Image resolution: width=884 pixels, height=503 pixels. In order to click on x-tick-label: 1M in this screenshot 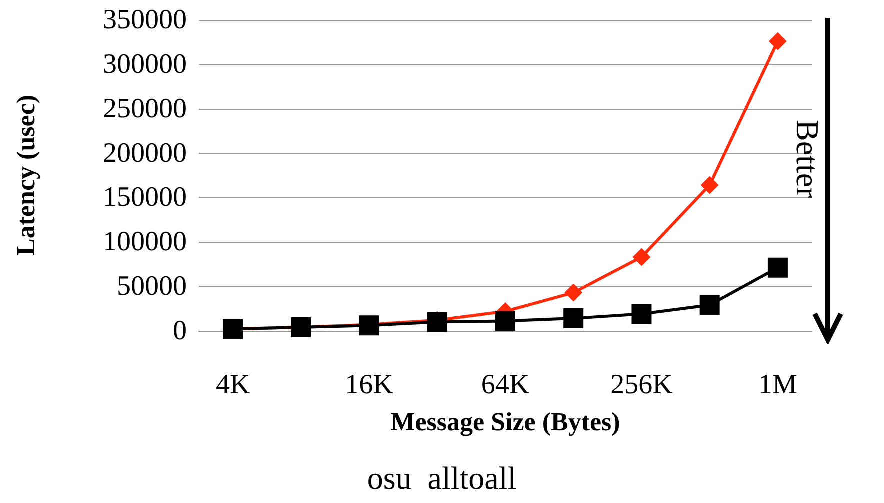, I will do `click(778, 385)`.